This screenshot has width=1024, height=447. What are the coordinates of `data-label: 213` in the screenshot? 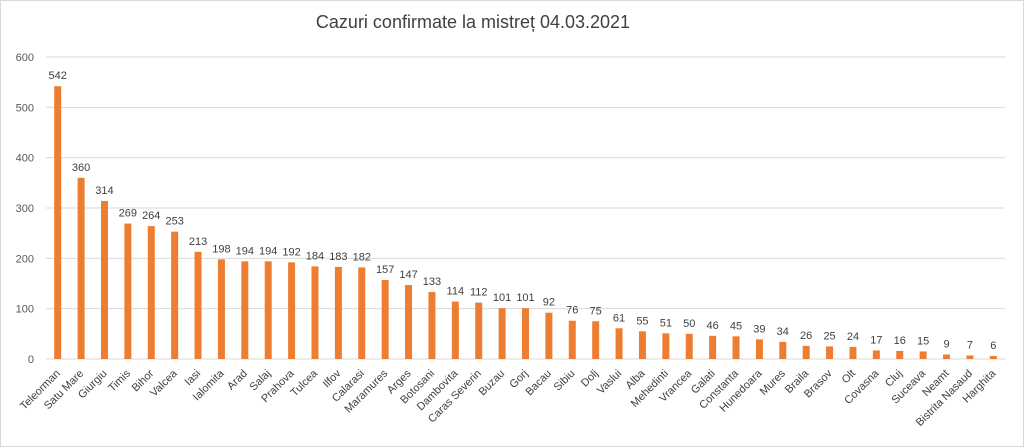 It's located at (198, 242).